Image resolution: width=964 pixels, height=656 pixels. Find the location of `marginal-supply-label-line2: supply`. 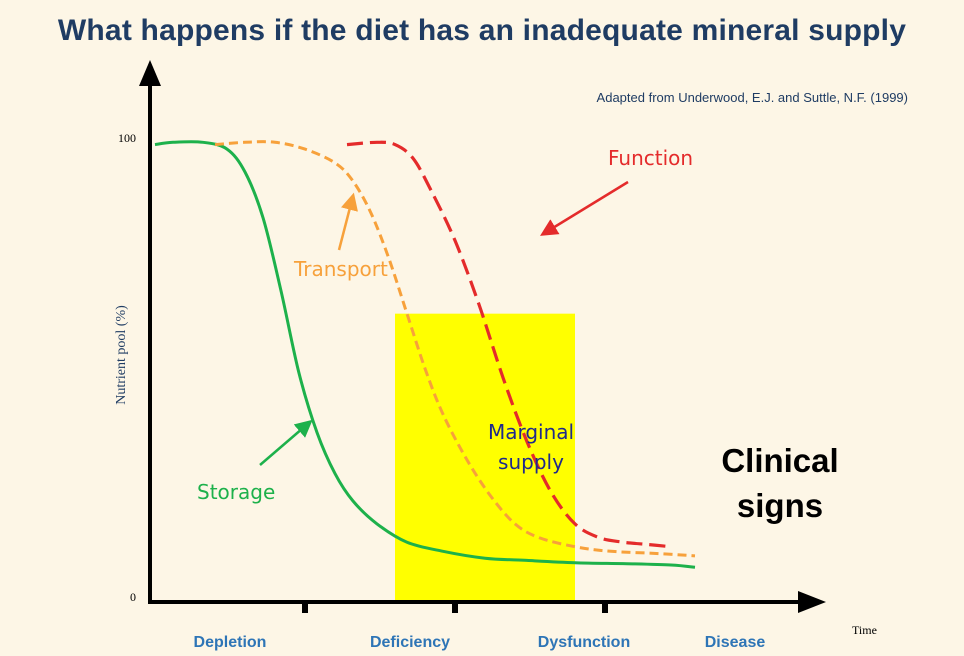

marginal-supply-label-line2: supply is located at coordinates (531, 462).